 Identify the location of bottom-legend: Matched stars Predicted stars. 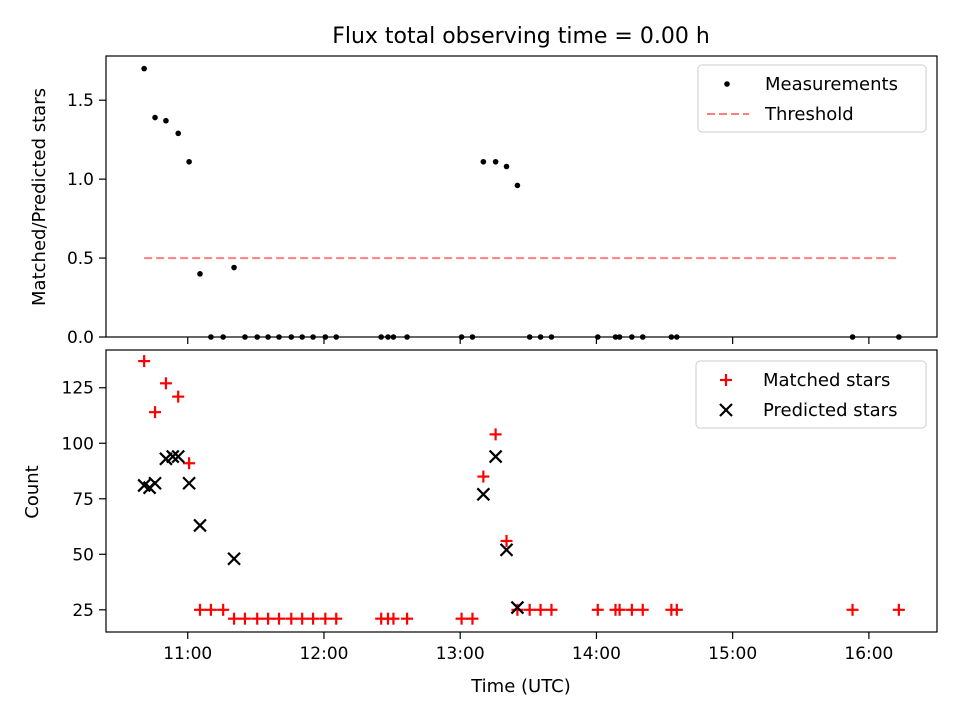
(811, 394).